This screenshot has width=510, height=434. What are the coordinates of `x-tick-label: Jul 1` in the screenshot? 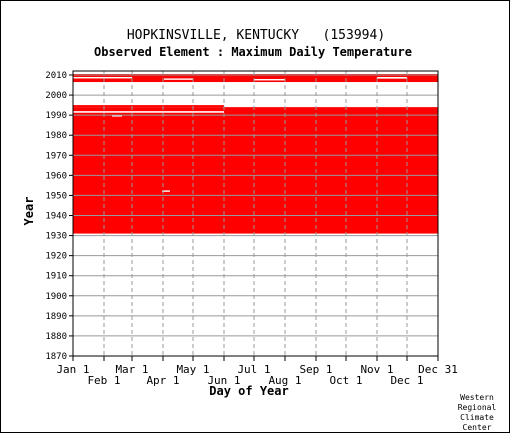 It's located at (253, 369).